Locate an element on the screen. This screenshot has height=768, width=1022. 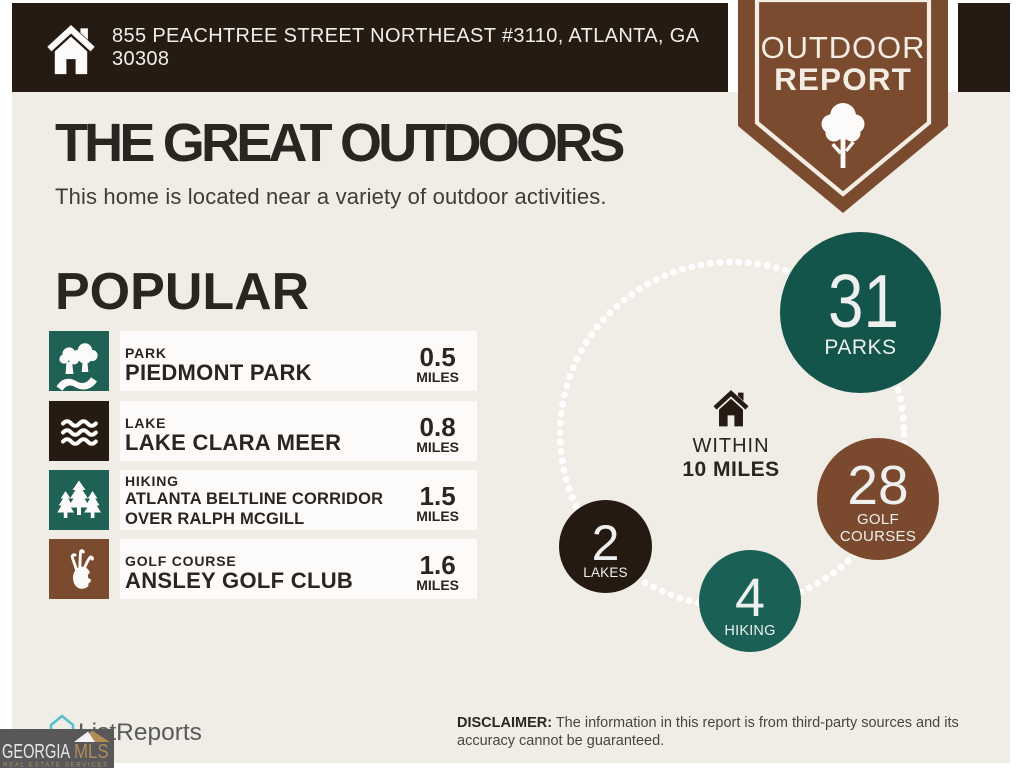
svg-text: MLS is located at coordinates (91, 751).